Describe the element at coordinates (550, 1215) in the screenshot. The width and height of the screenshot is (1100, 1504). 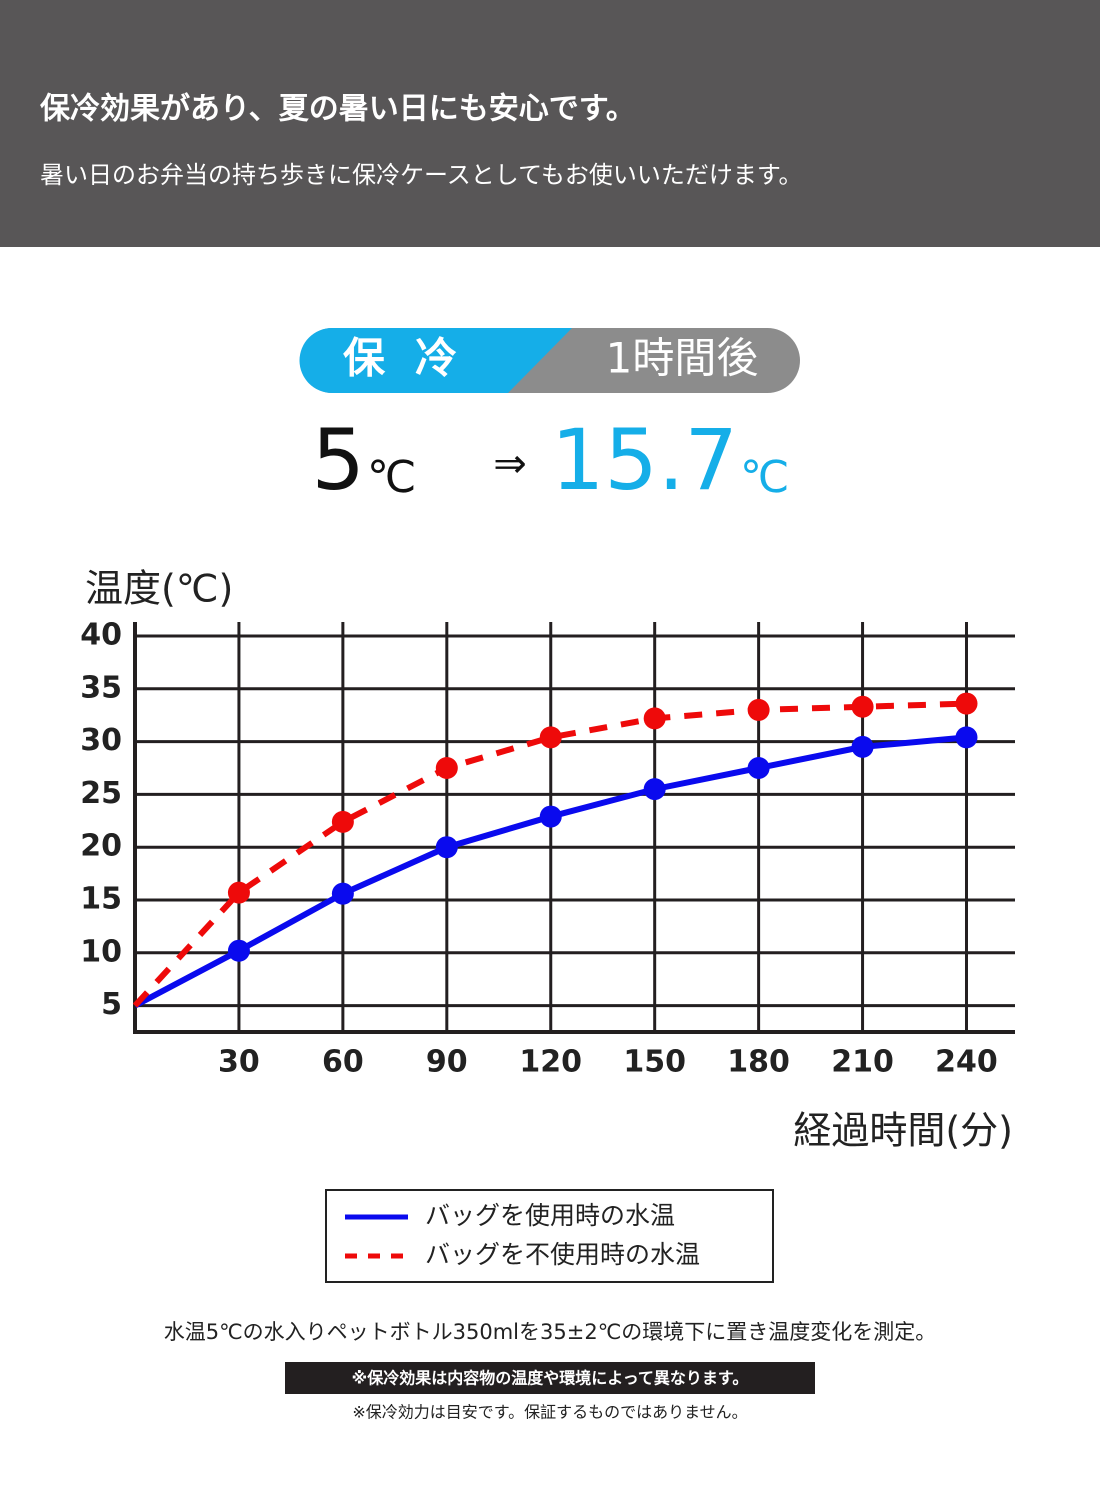
I see `legend-label: バッグを使用時の水温` at that location.